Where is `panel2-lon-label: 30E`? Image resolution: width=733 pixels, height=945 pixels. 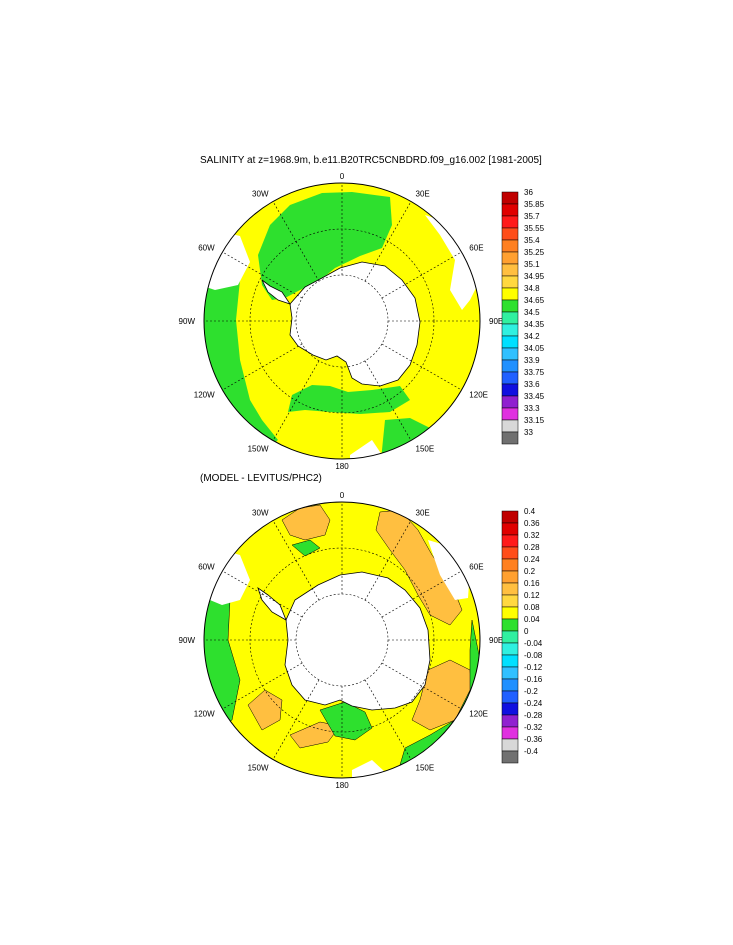 panel2-lon-label: 30E is located at coordinates (423, 513).